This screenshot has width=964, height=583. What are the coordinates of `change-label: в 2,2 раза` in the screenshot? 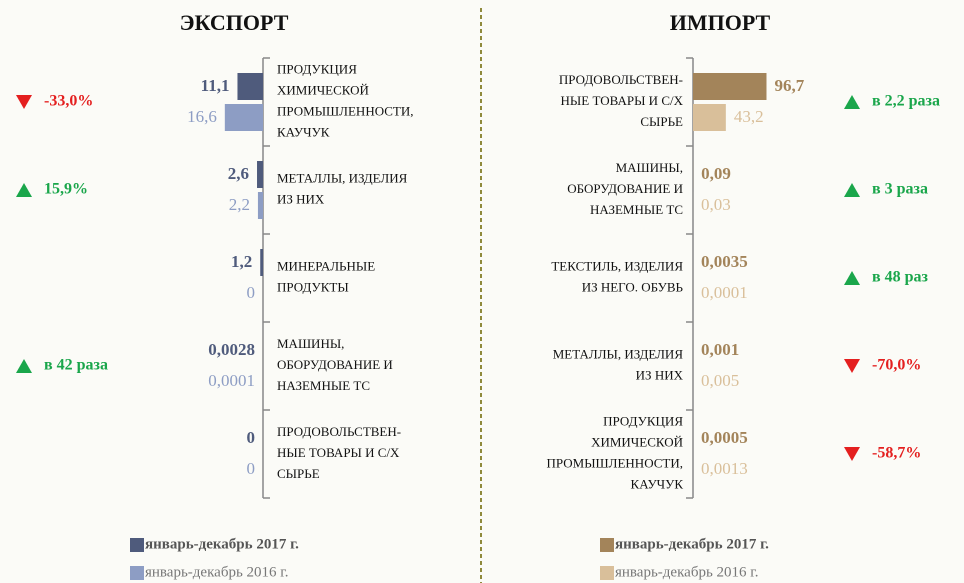 It's located at (906, 101).